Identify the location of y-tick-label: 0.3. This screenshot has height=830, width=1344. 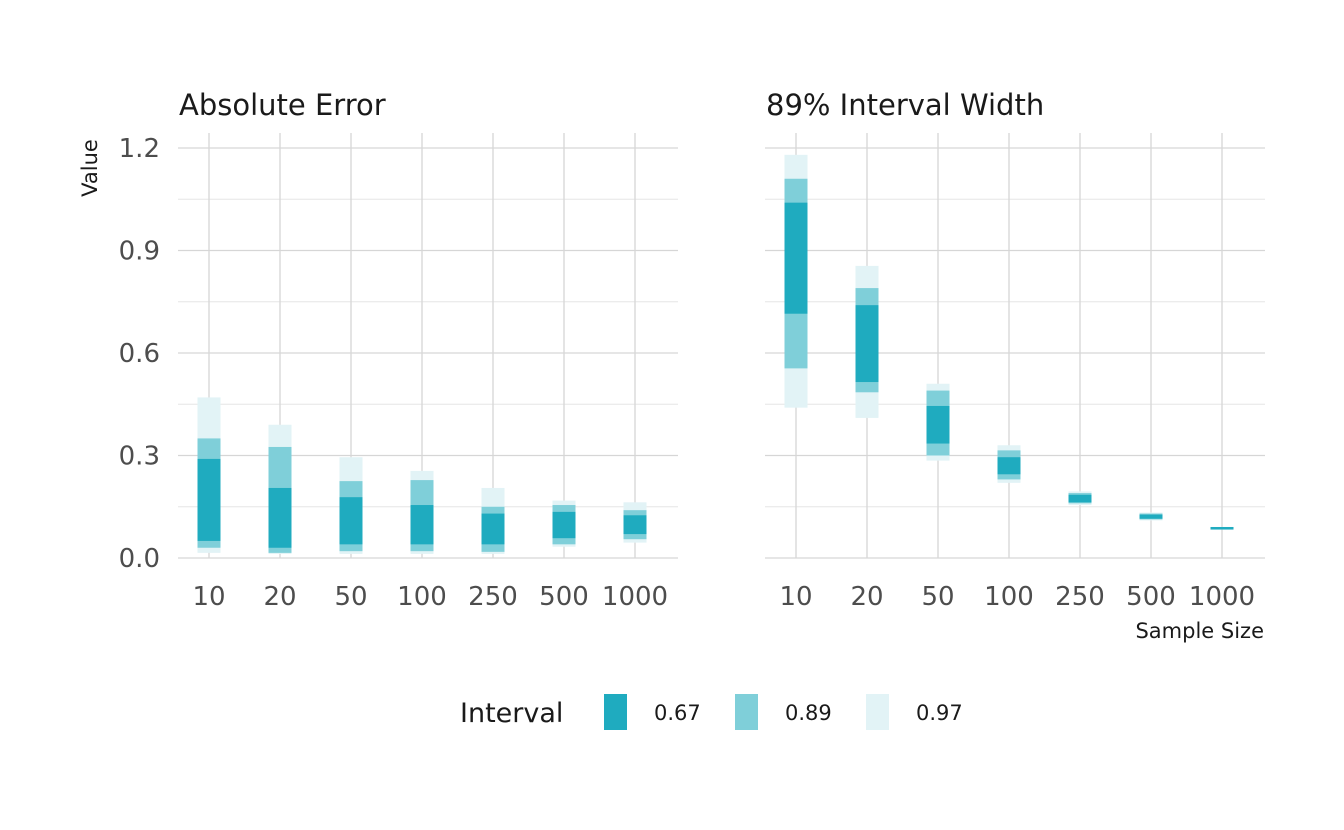
(139, 457).